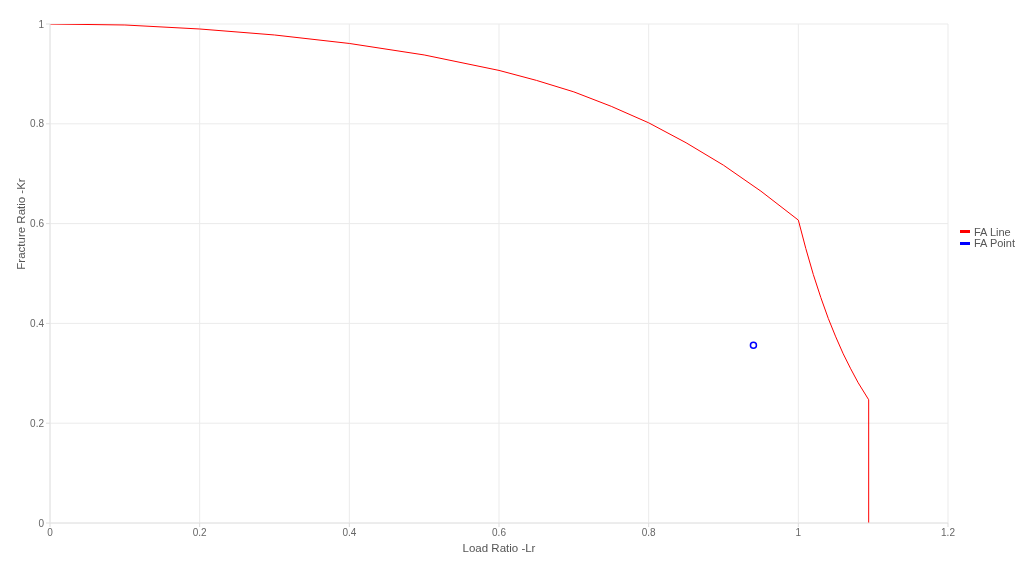 The height and width of the screenshot is (565, 1024). Describe the element at coordinates (41, 24) in the screenshot. I see `y-tick-label: 1` at that location.